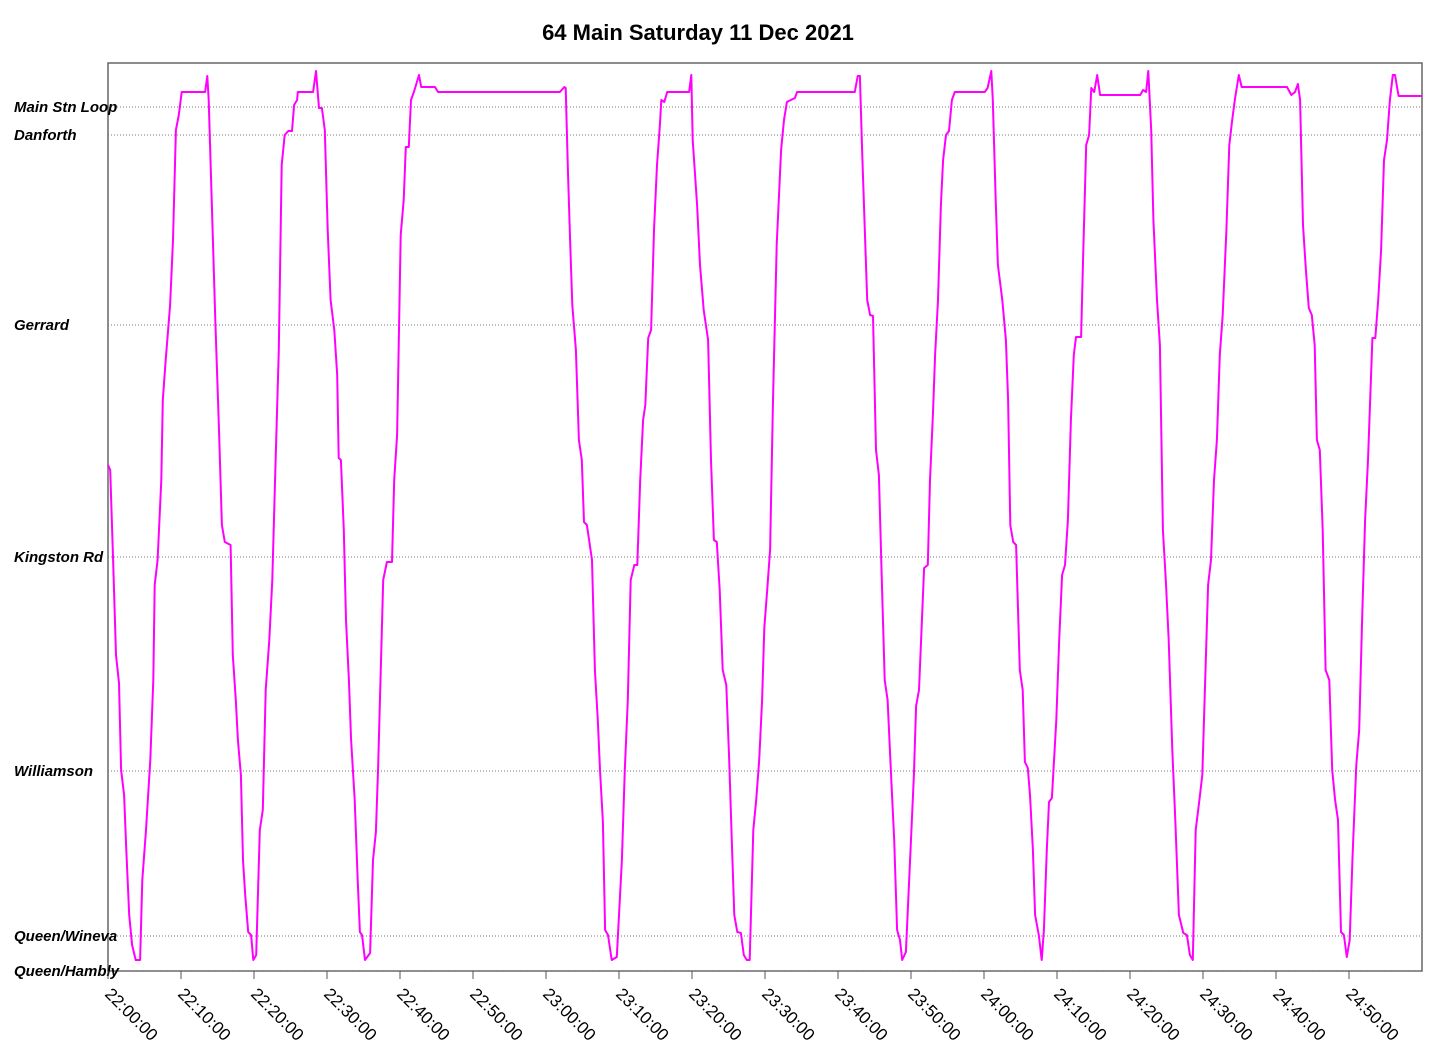 This screenshot has height=1060, width=1433. Describe the element at coordinates (131, 1014) in the screenshot. I see `x-tick-label: 22:00:00` at that location.